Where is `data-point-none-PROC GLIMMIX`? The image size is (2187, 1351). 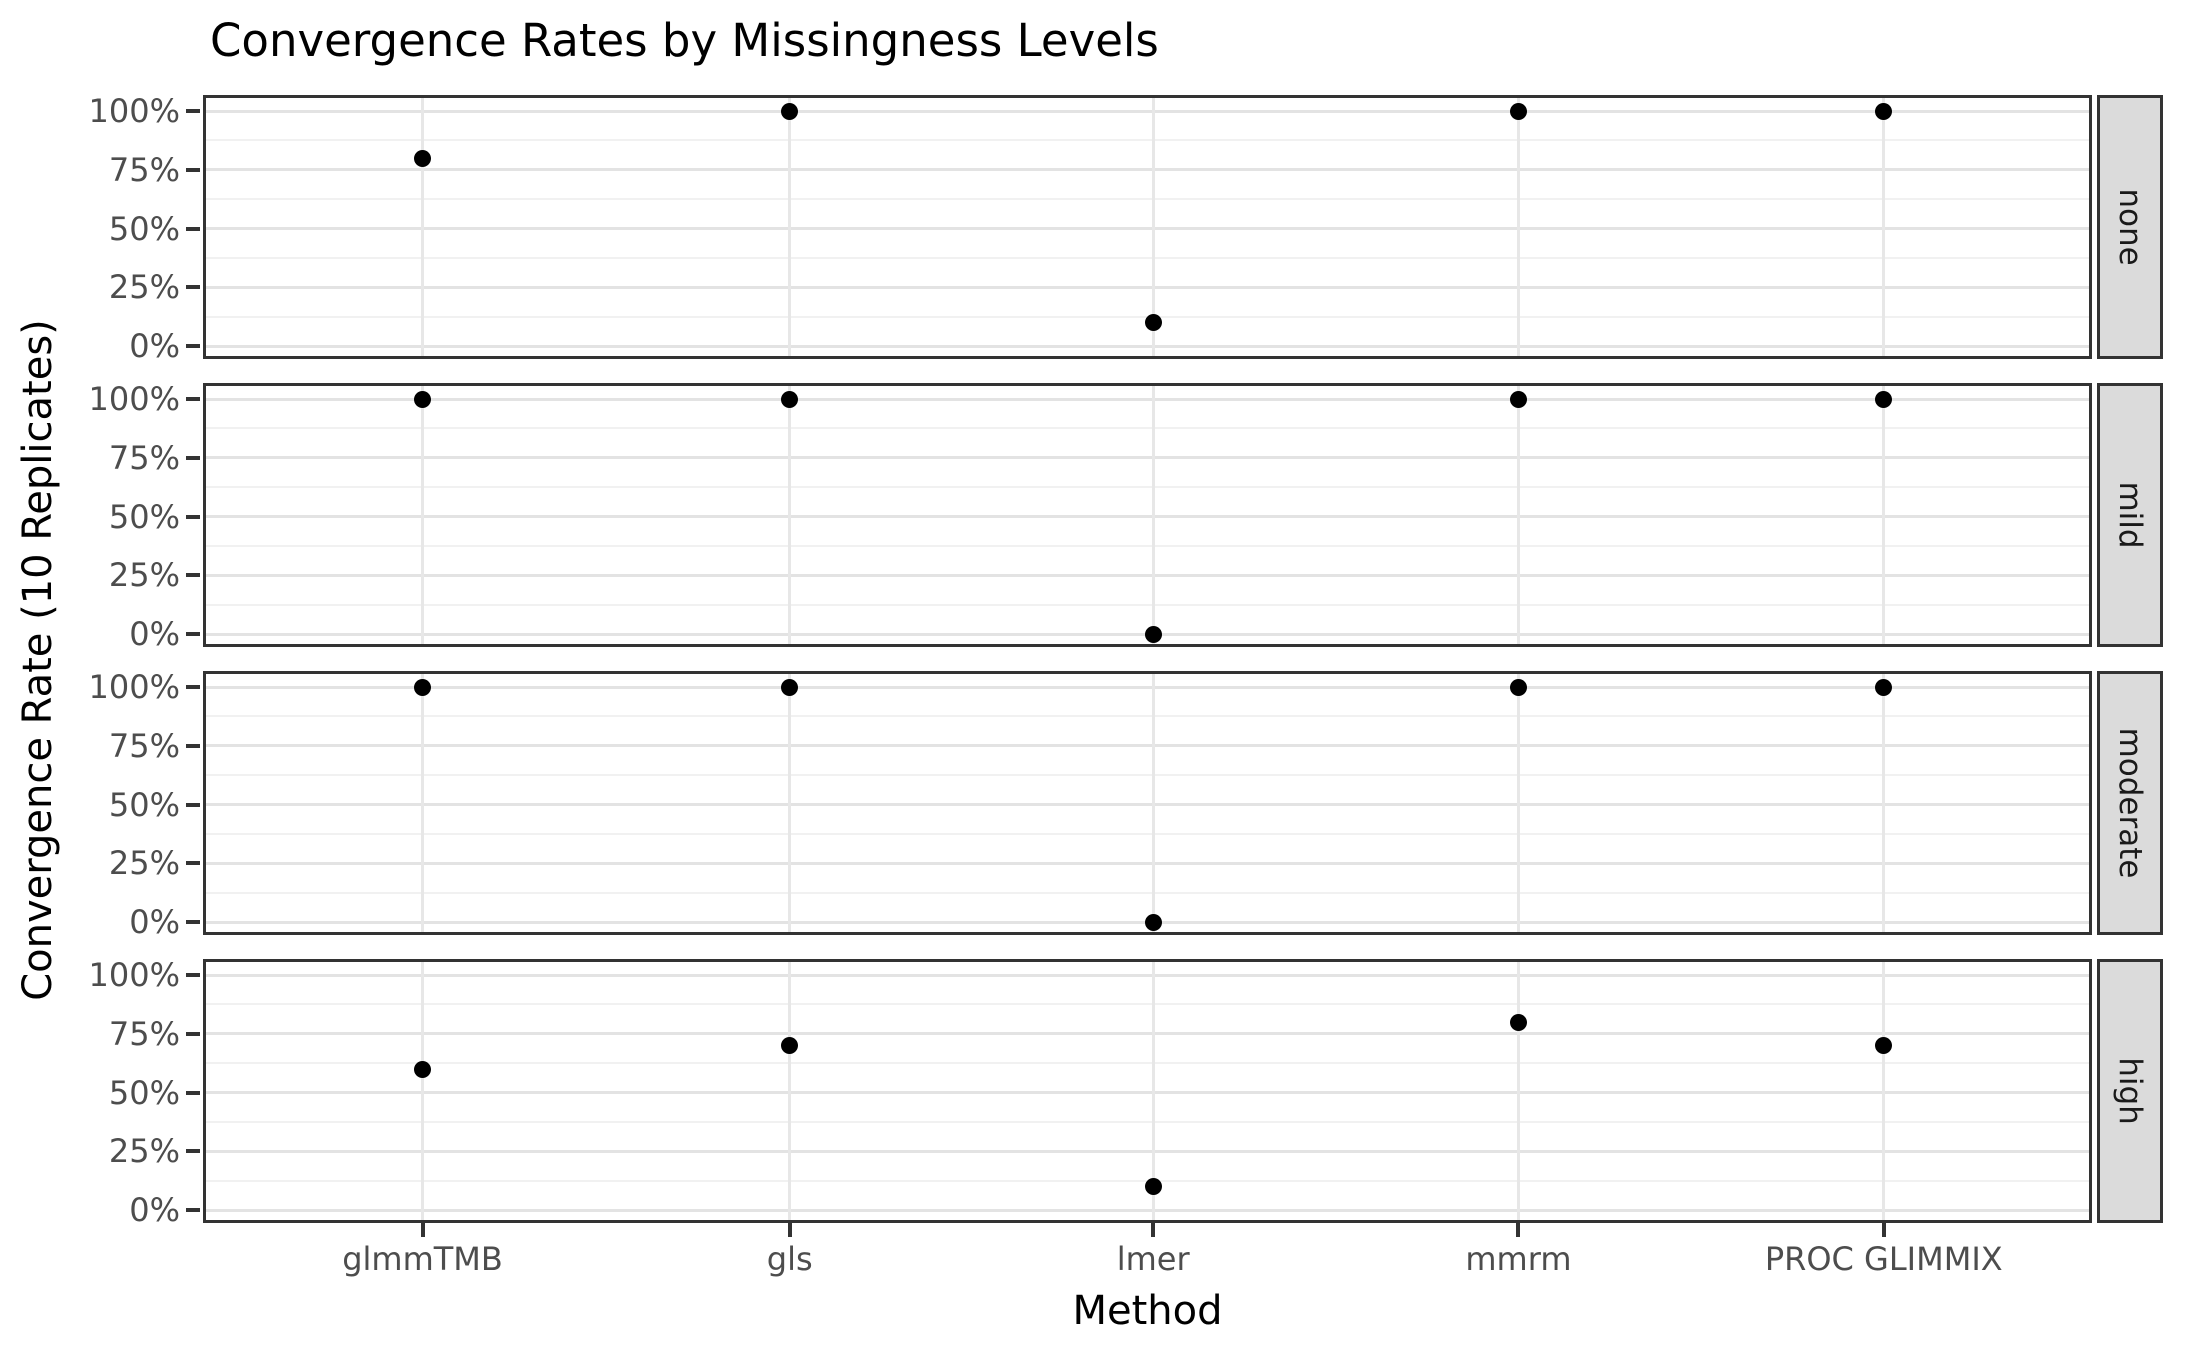
data-point-none-PROC GLIMMIX is located at coordinates (1884, 111).